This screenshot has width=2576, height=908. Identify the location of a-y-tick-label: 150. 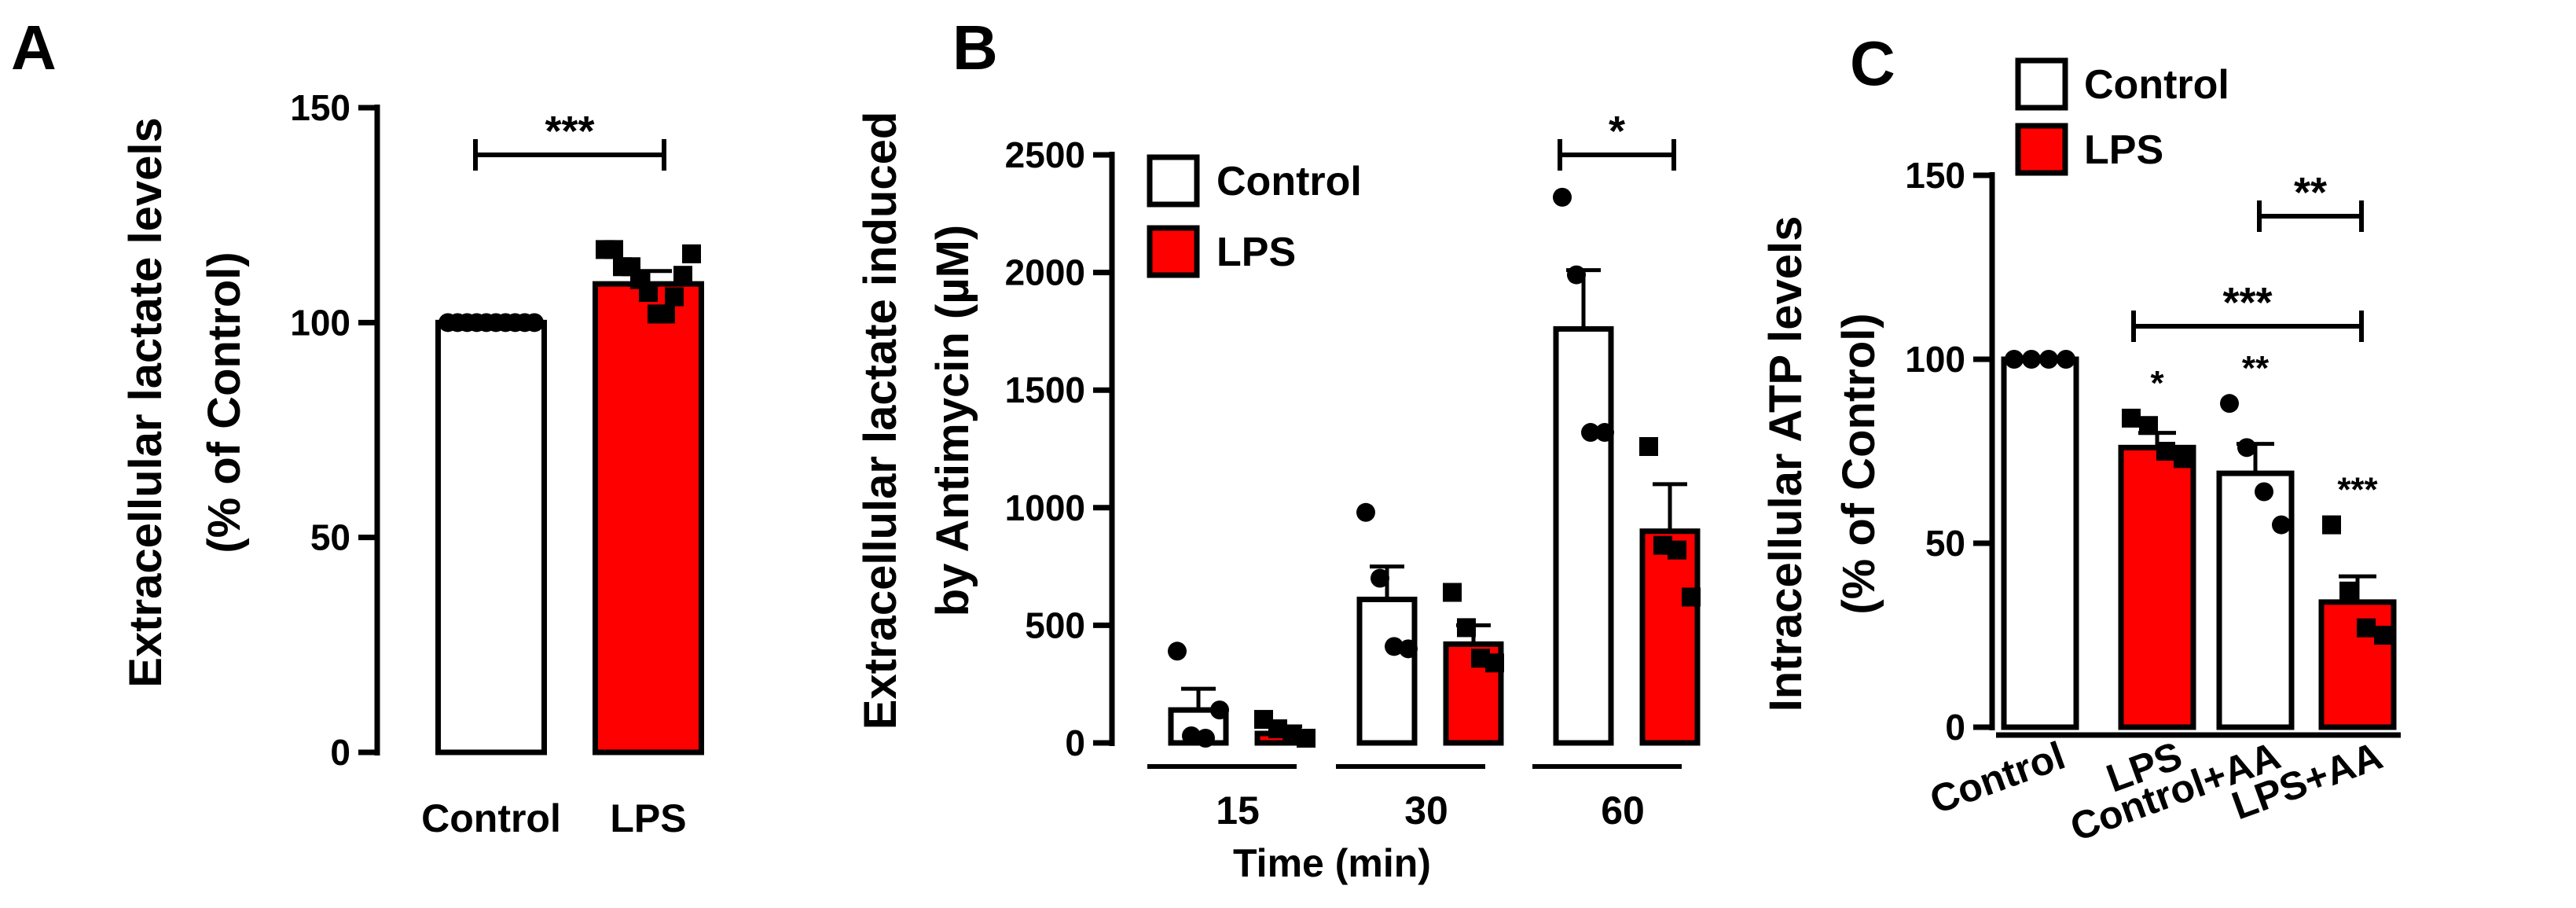
(320, 107).